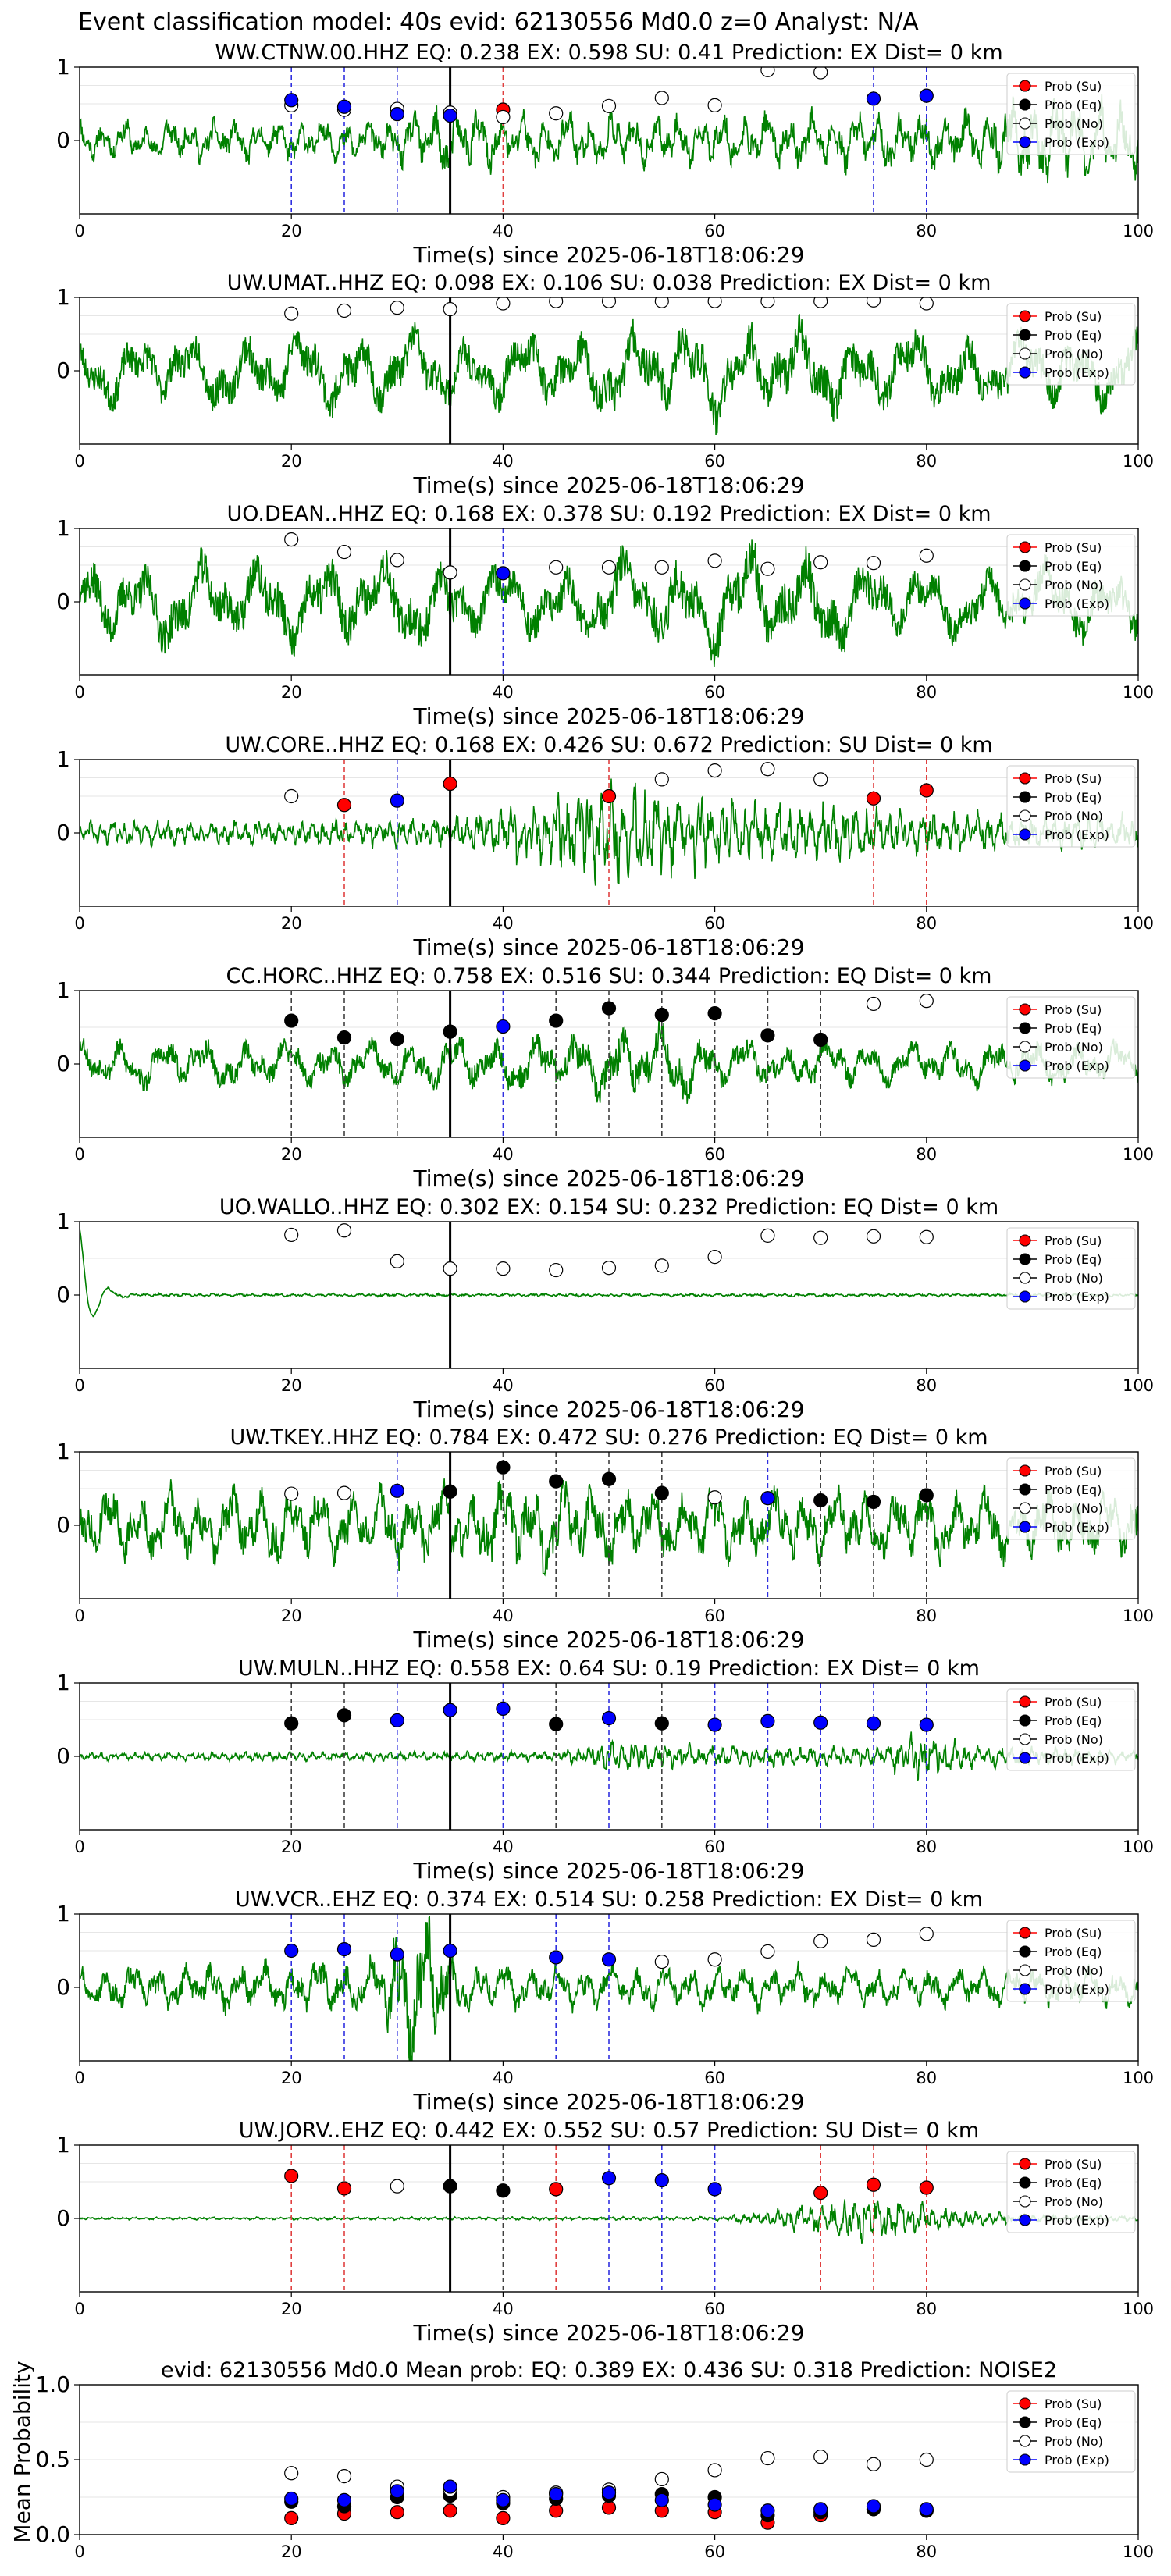 The image size is (1171, 2576). Describe the element at coordinates (926, 692) in the screenshot. I see `x-tick-label: 80` at that location.